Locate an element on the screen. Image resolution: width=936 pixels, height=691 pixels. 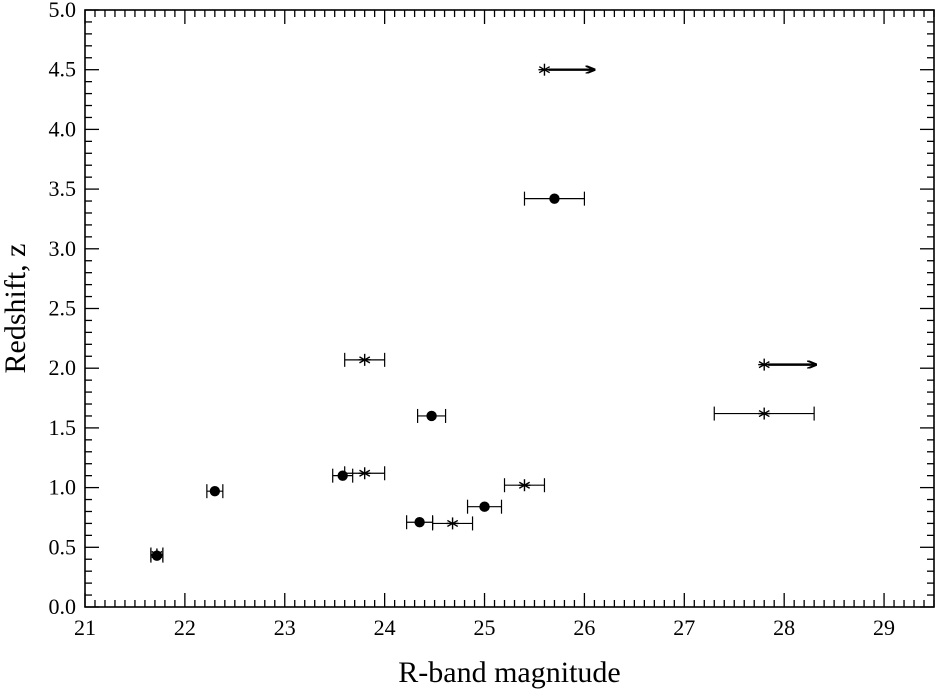
y-tick-label: 0.0 is located at coordinates (63, 606).